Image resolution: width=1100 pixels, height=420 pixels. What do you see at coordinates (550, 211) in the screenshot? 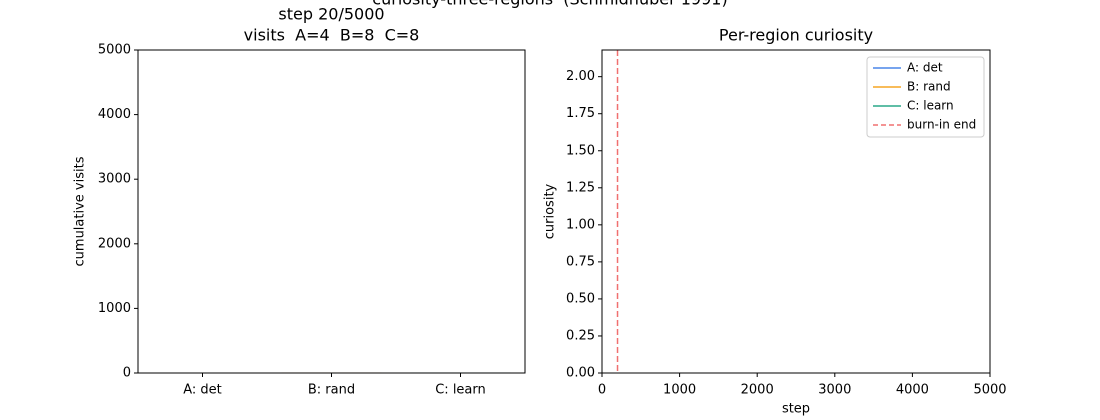
I see `y-axis-label: curiosity` at bounding box center [550, 211].